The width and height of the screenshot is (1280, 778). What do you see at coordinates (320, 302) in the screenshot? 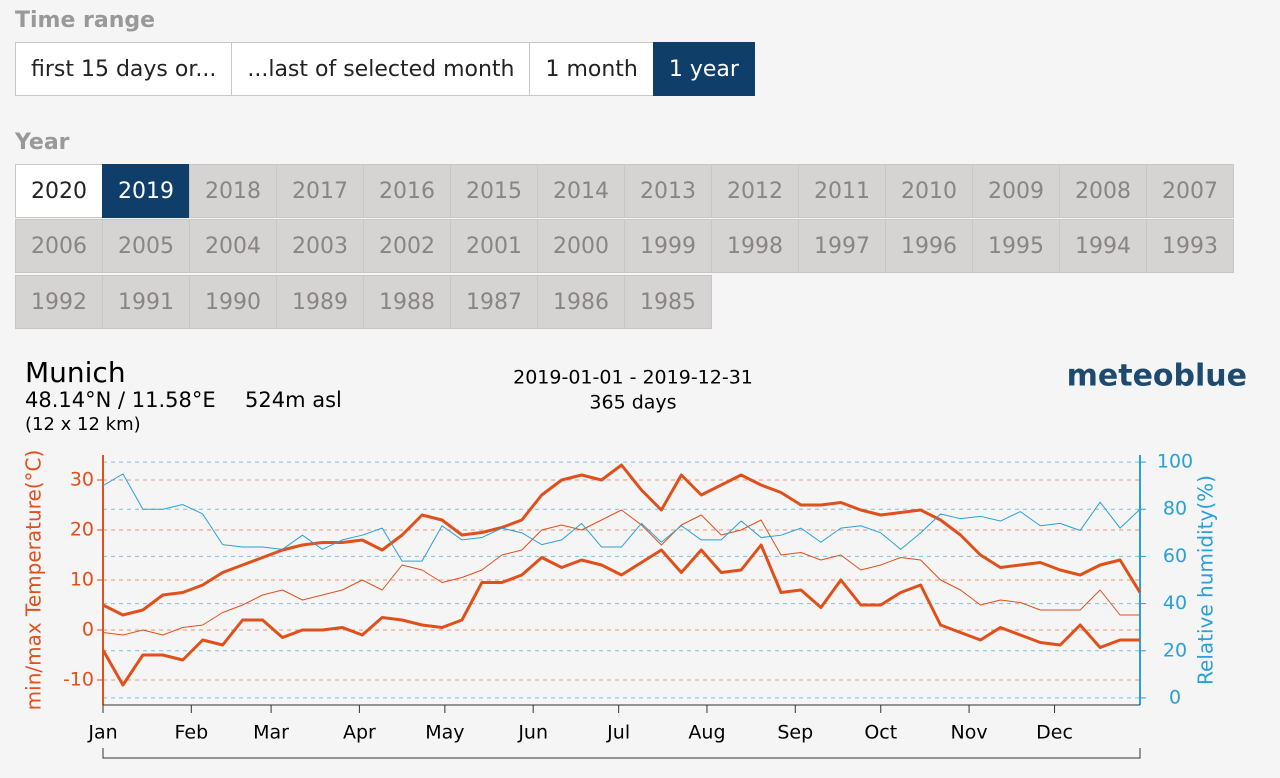
I see `year-button: 1989` at bounding box center [320, 302].